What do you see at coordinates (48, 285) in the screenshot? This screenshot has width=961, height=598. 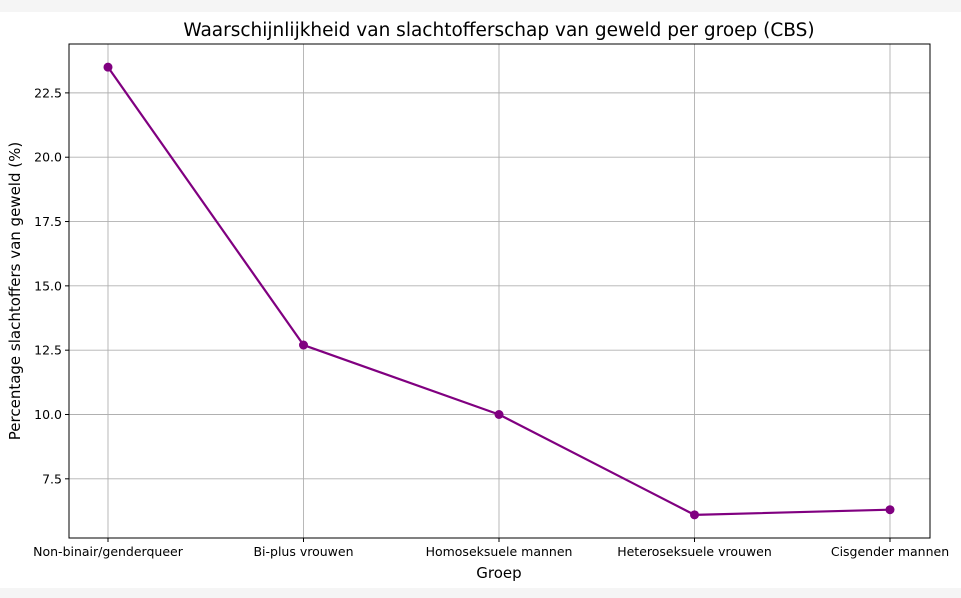 I see `y-tick-label: 15.0` at bounding box center [48, 285].